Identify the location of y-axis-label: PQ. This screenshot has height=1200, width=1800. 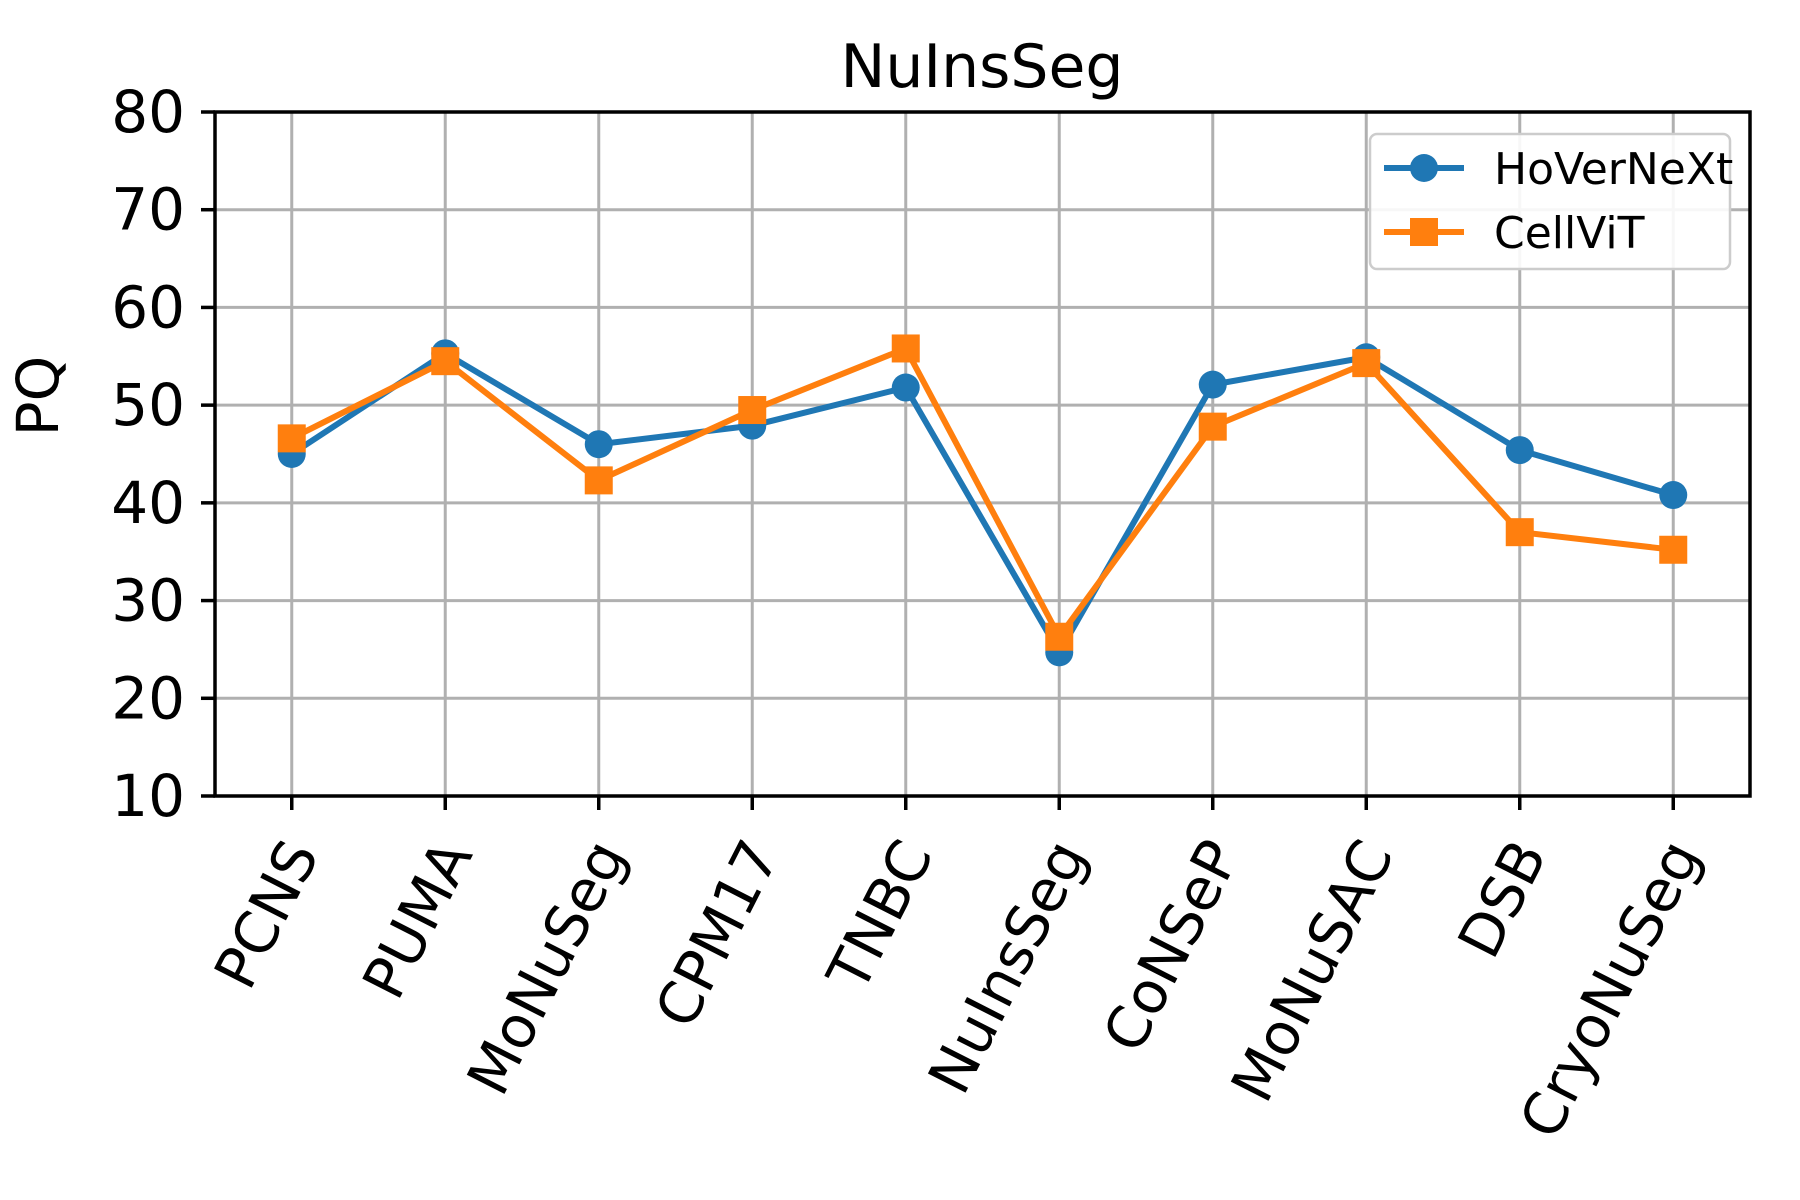
(38, 396).